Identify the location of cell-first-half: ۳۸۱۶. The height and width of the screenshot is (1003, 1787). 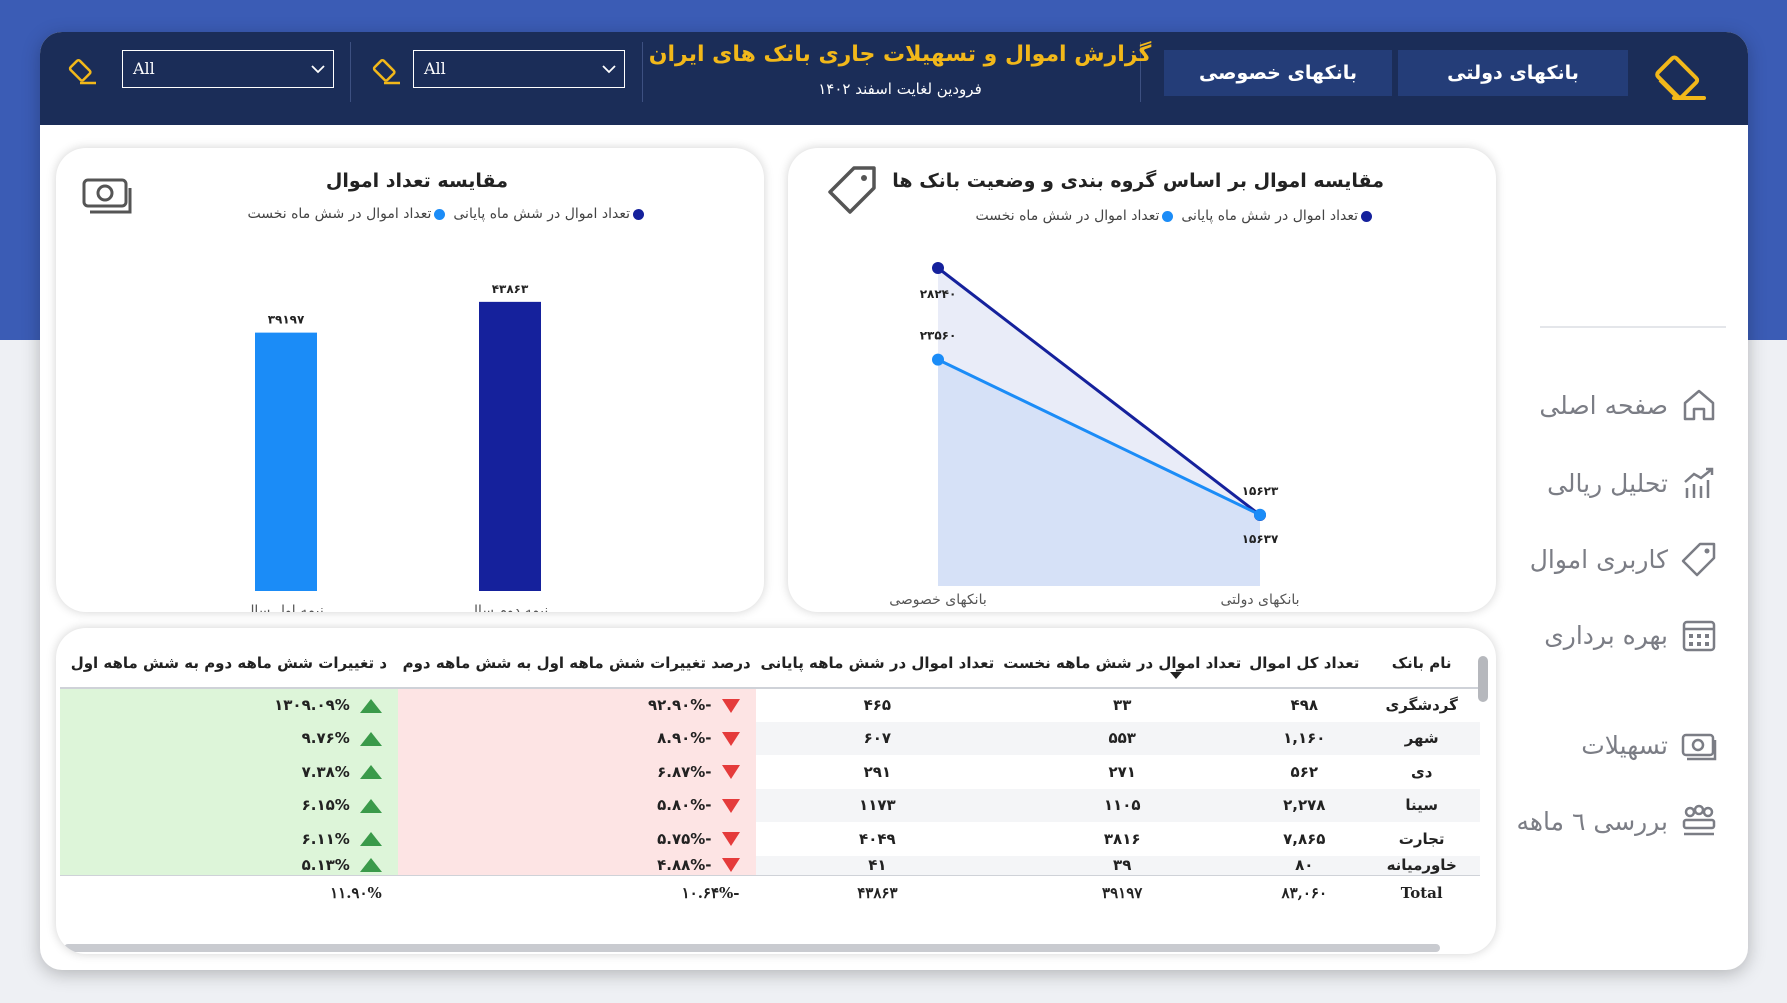
(1122, 839).